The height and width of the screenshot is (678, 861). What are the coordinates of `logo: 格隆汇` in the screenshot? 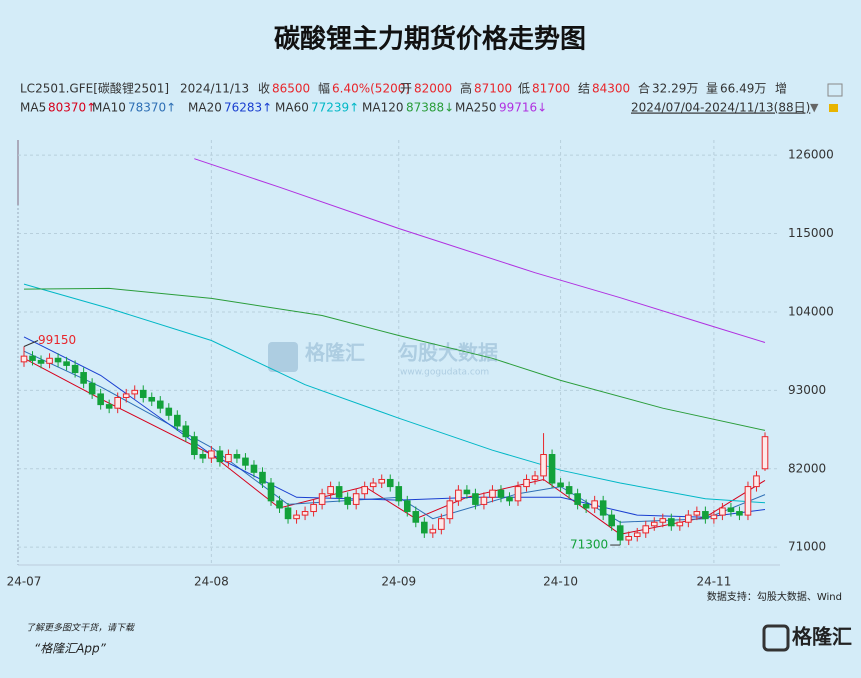 It's located at (822, 637).